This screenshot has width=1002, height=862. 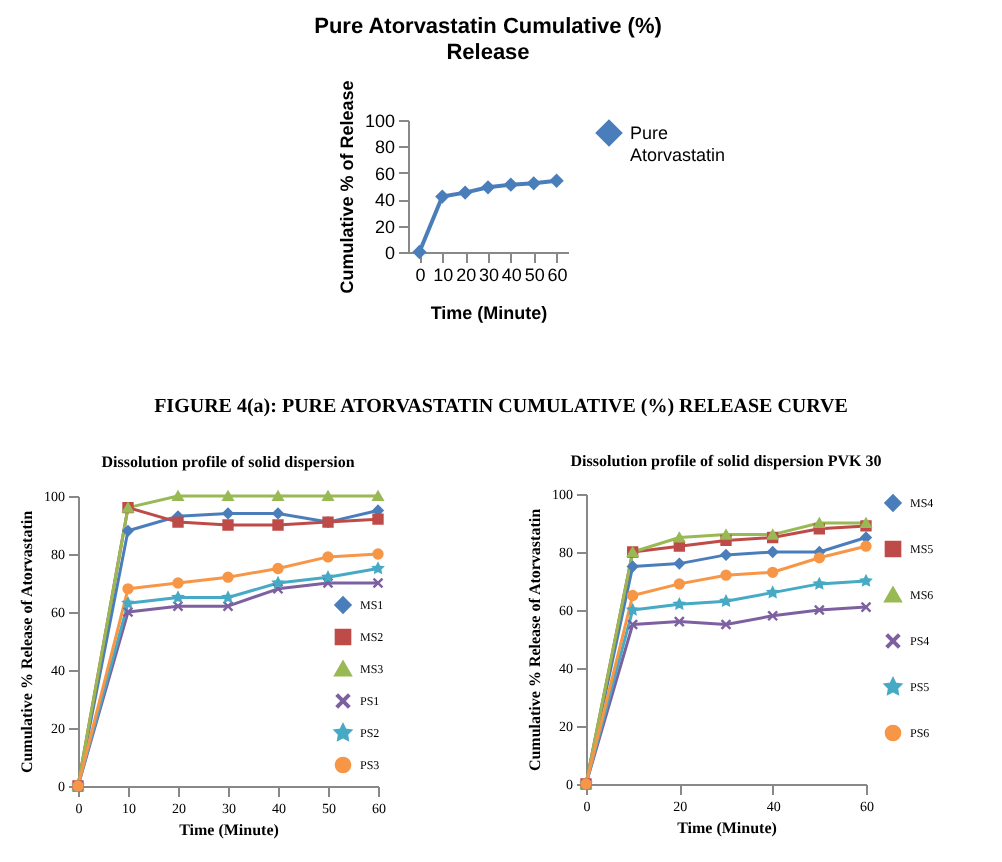 What do you see at coordinates (466, 275) in the screenshot?
I see `x-tick-label: 20` at bounding box center [466, 275].